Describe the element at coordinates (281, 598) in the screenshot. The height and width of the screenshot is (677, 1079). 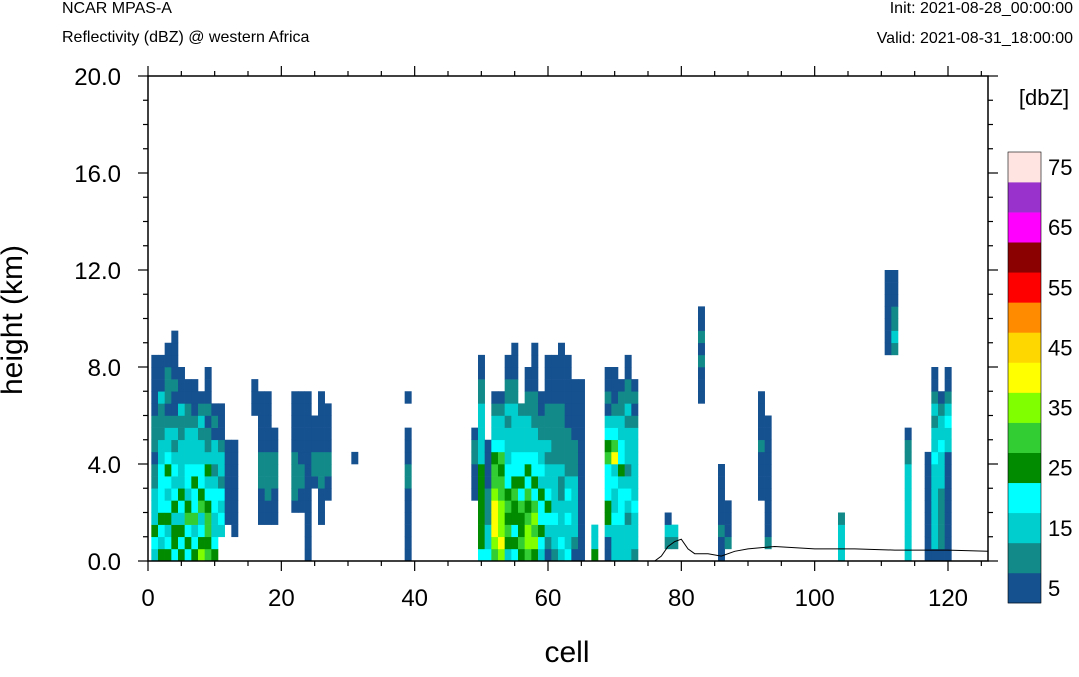
I see `x-tick-label: 20` at that location.